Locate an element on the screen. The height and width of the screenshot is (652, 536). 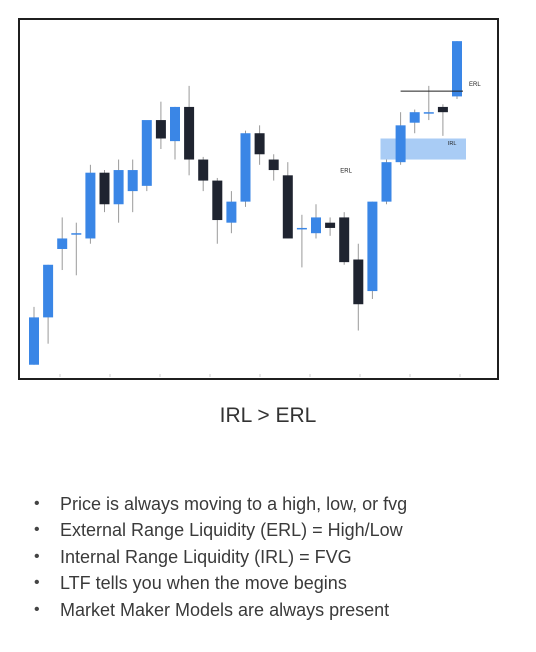
chart-caption: IRL > ERL is located at coordinates (268, 415).